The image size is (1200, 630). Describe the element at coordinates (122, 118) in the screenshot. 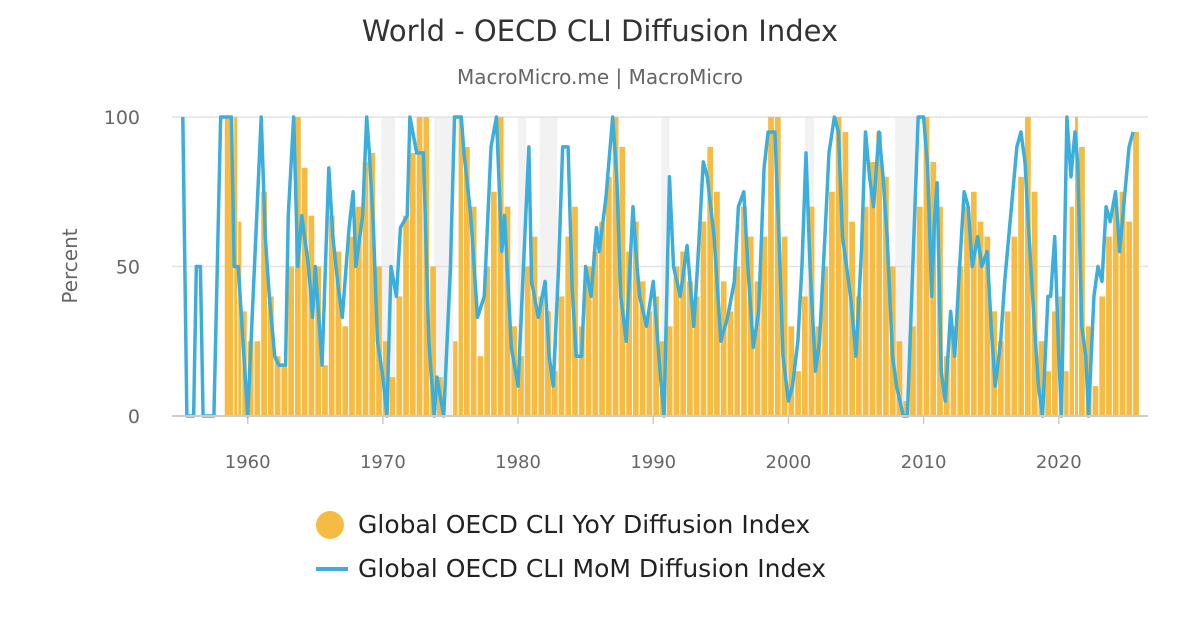

I see `y-tick-label: 100` at that location.